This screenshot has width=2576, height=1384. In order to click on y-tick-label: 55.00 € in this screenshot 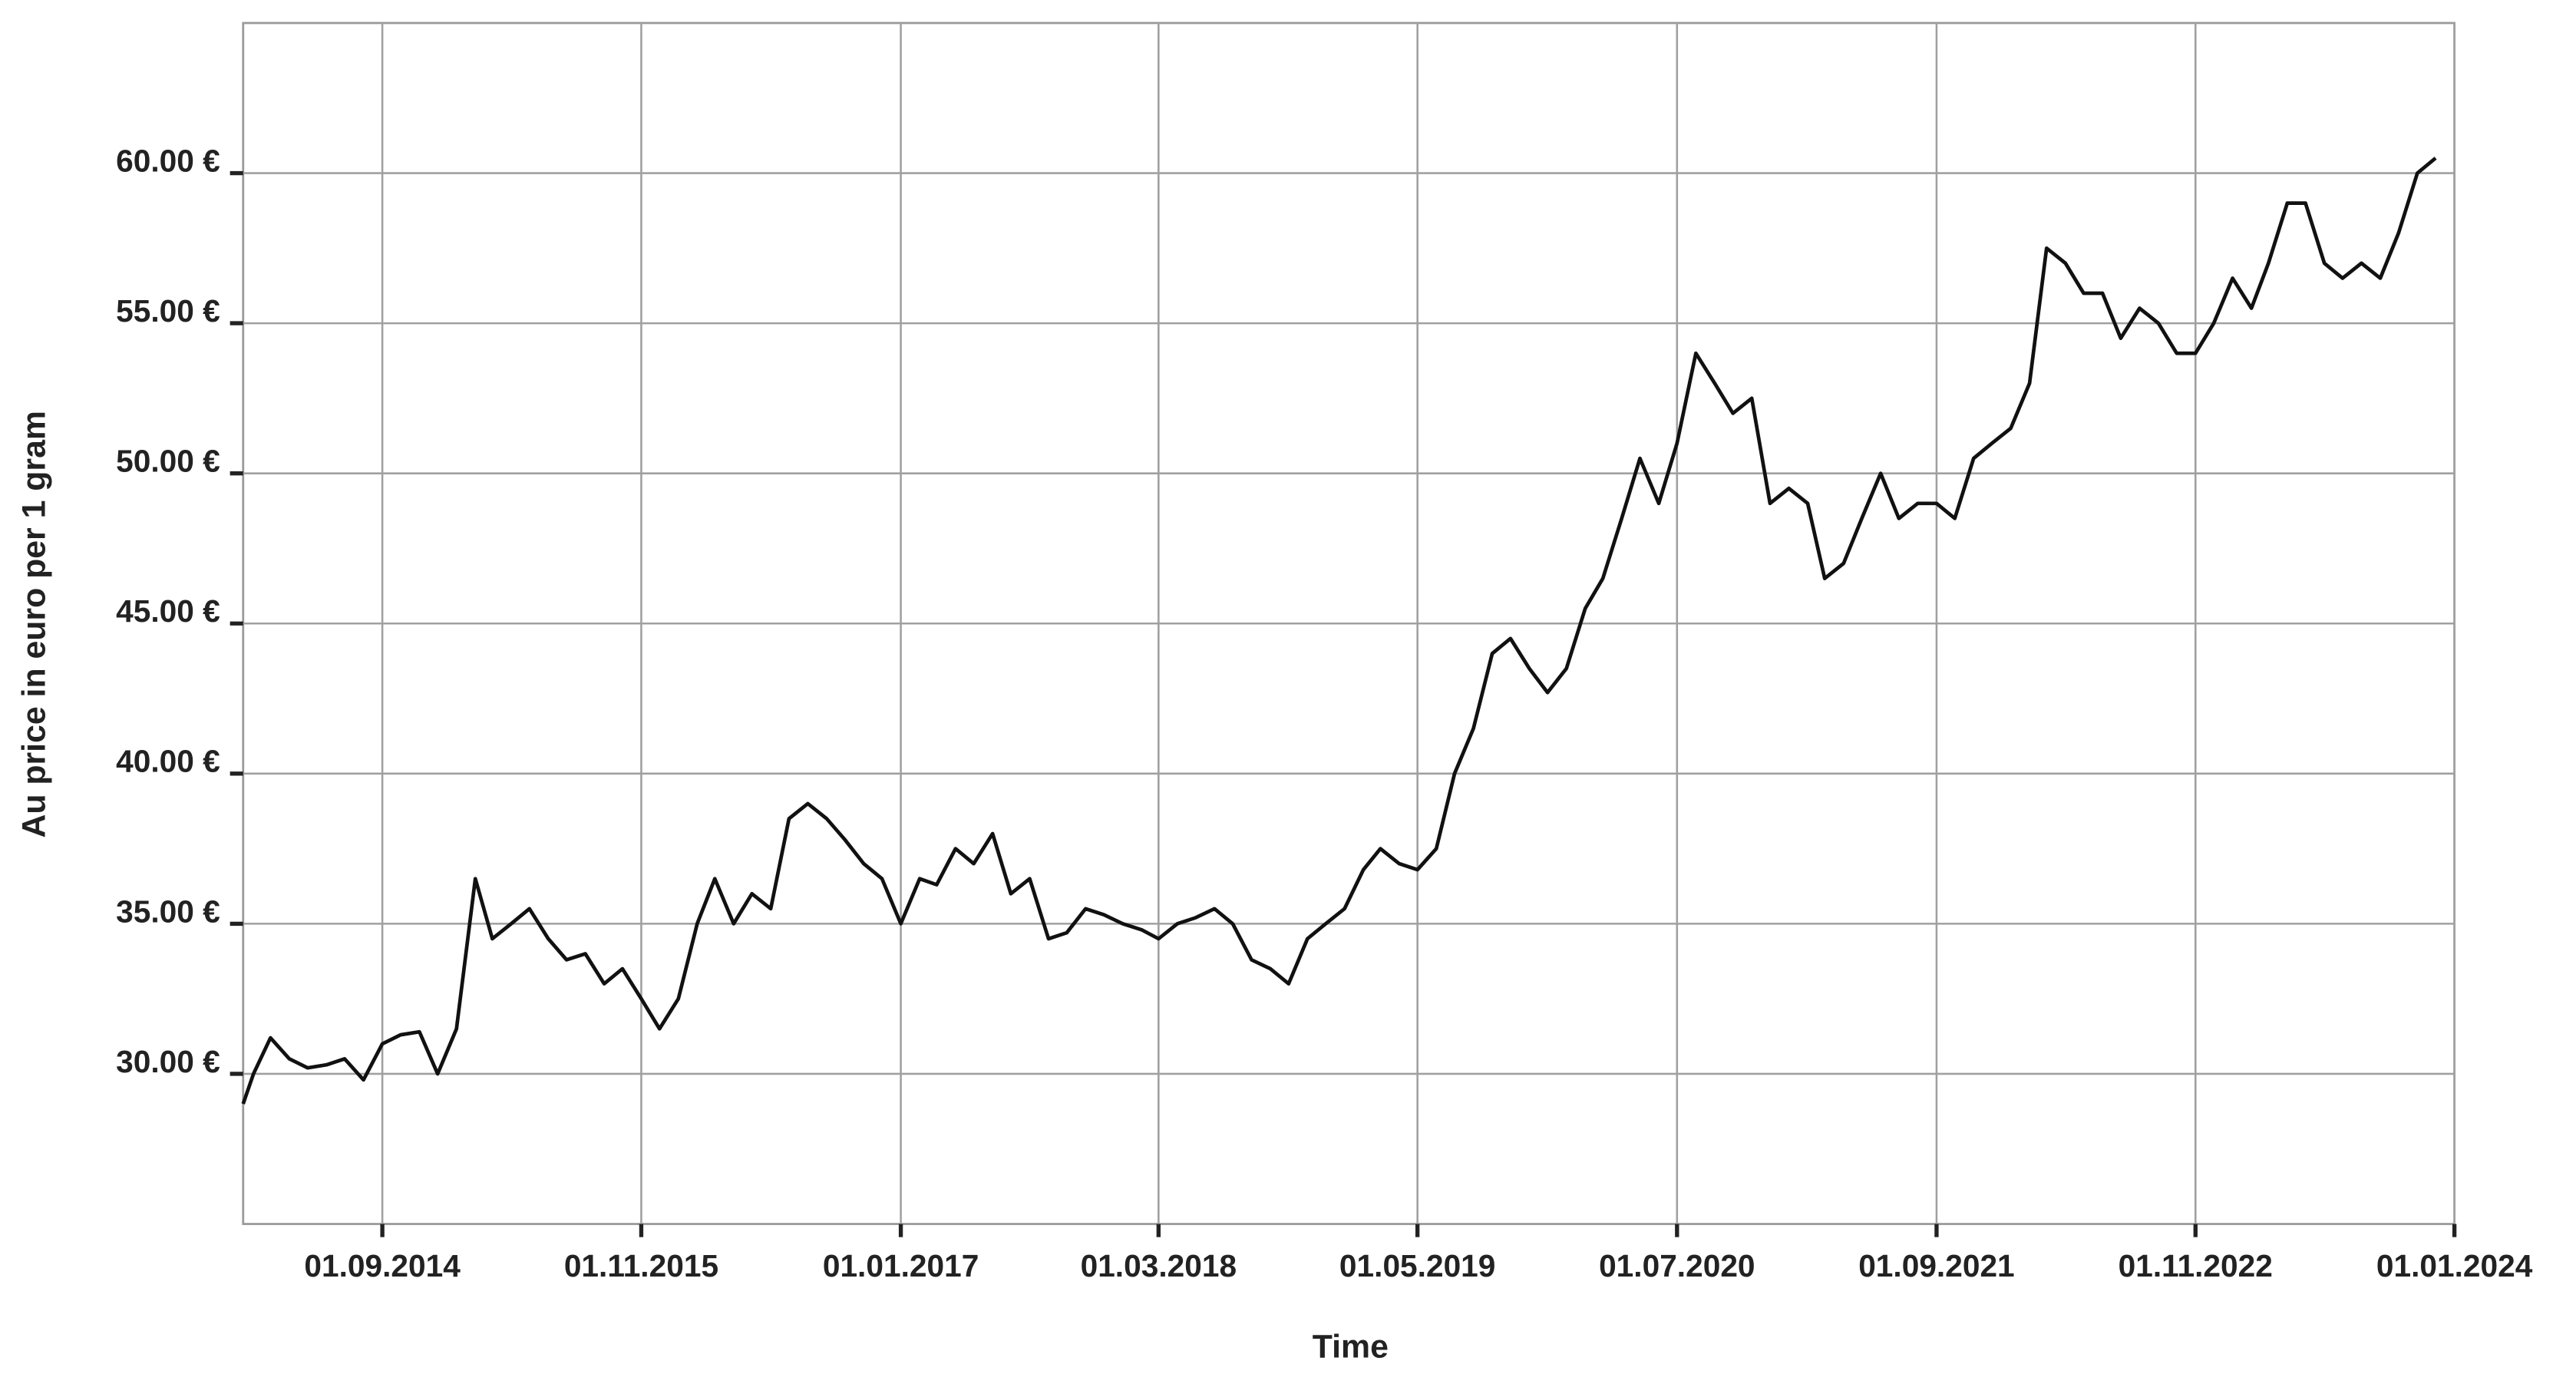, I will do `click(168, 311)`.